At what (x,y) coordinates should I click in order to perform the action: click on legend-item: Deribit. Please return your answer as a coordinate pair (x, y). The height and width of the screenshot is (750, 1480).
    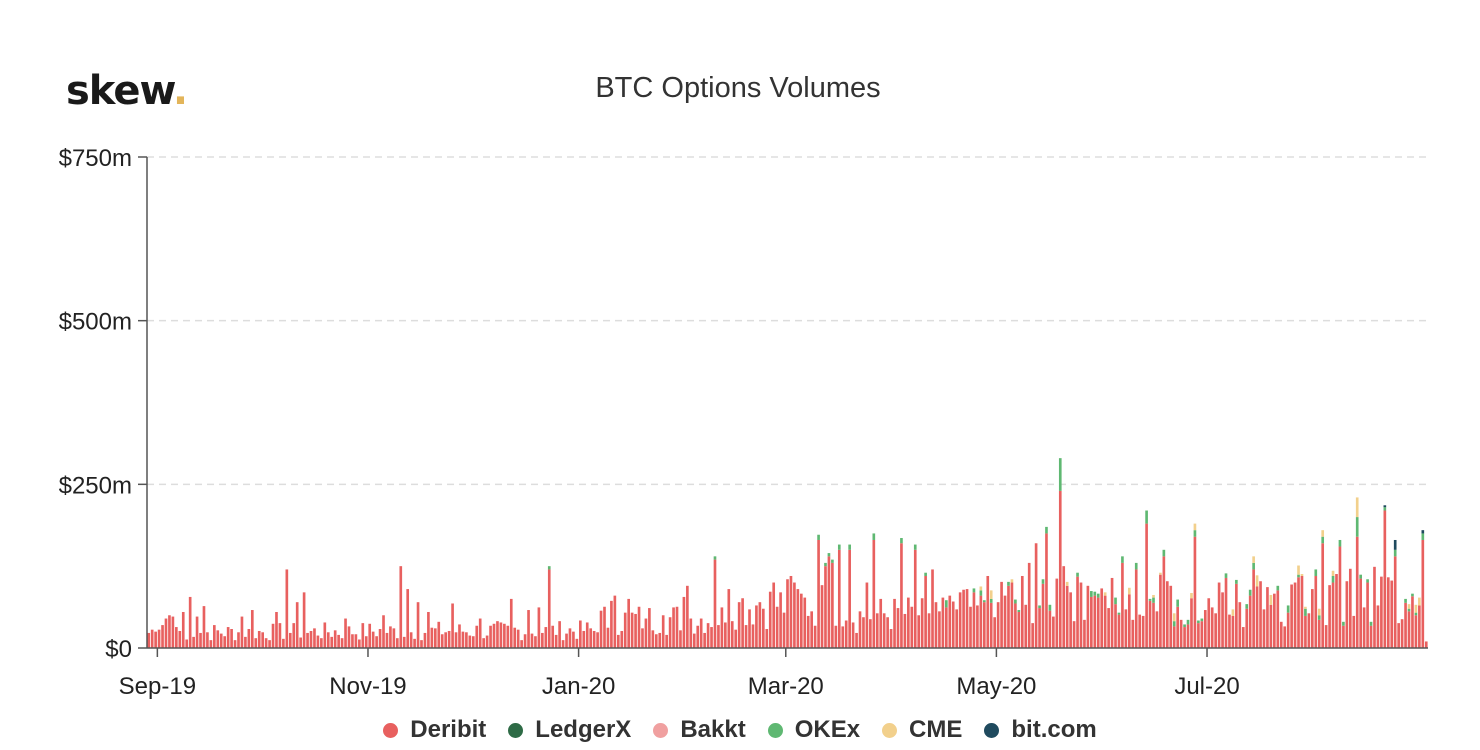
    Looking at the image, I should click on (434, 730).